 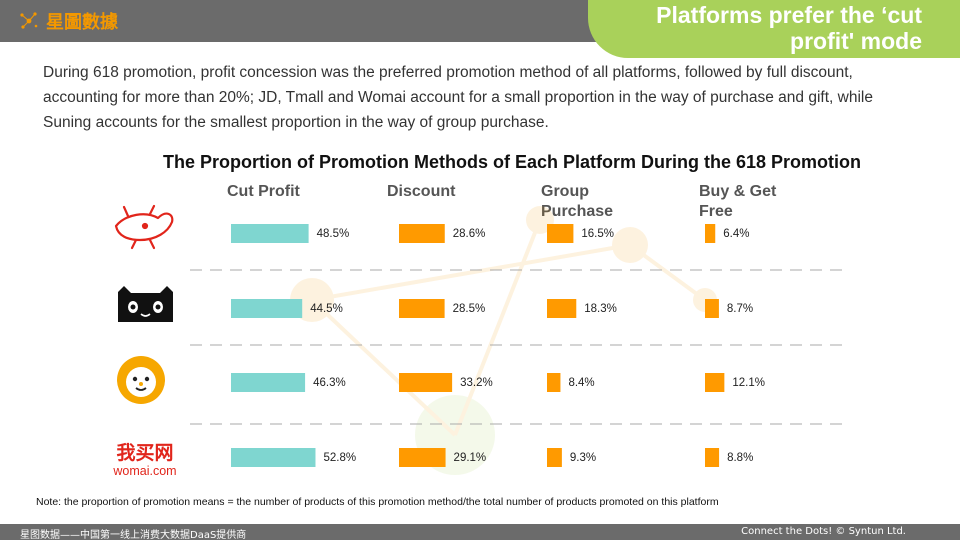 What do you see at coordinates (267, 308) in the screenshot?
I see `bar-cut-profit-tmall` at bounding box center [267, 308].